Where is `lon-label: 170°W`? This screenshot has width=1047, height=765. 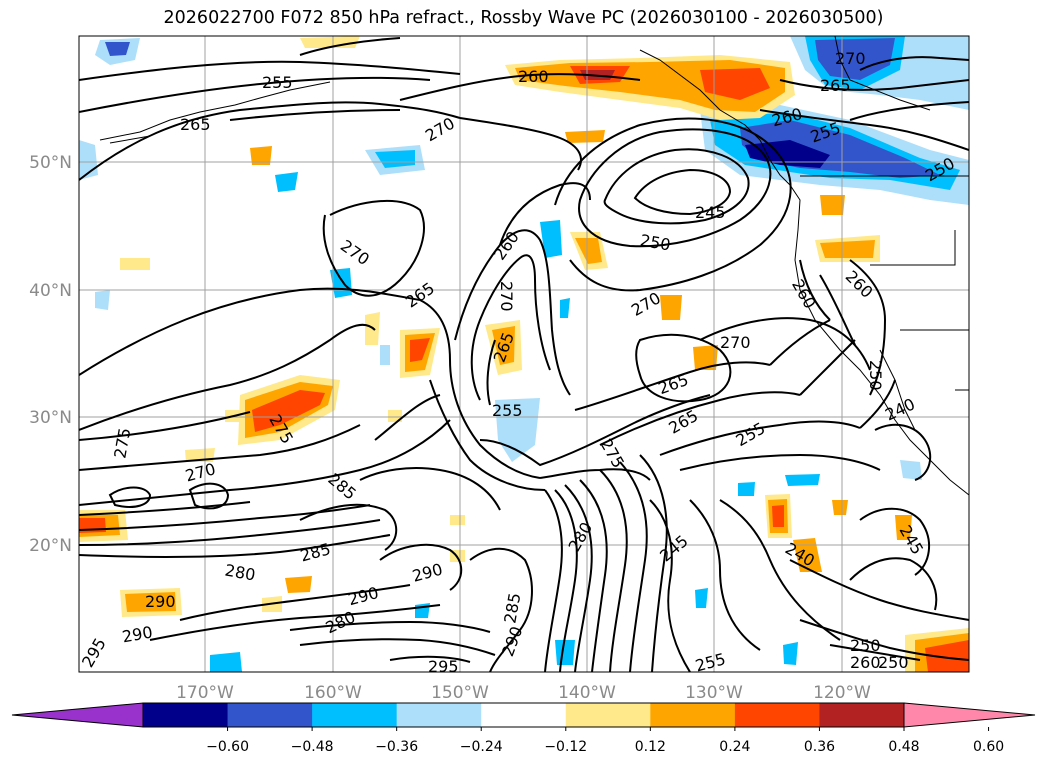 lon-label: 170°W is located at coordinates (205, 693).